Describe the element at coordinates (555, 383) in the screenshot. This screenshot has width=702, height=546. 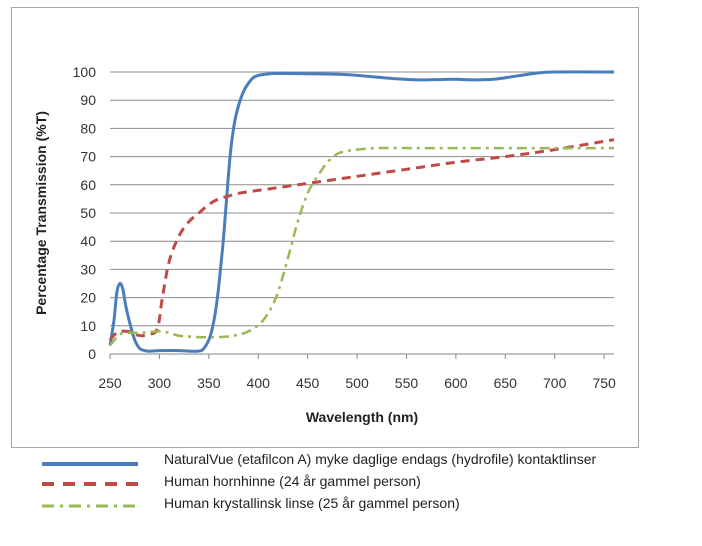
I see `x-tick-label: 700` at that location.